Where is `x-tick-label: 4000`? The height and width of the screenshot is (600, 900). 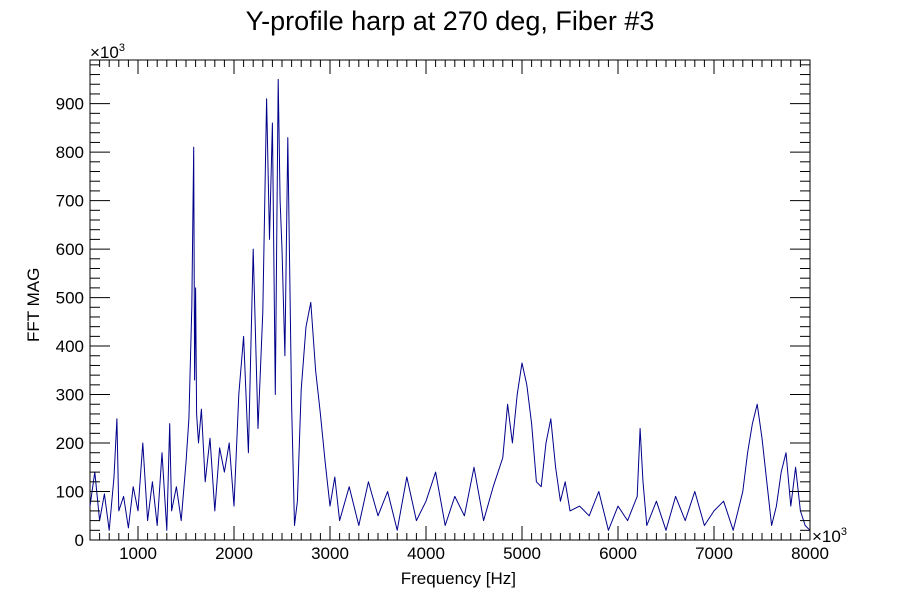 x-tick-label: 4000 is located at coordinates (426, 553).